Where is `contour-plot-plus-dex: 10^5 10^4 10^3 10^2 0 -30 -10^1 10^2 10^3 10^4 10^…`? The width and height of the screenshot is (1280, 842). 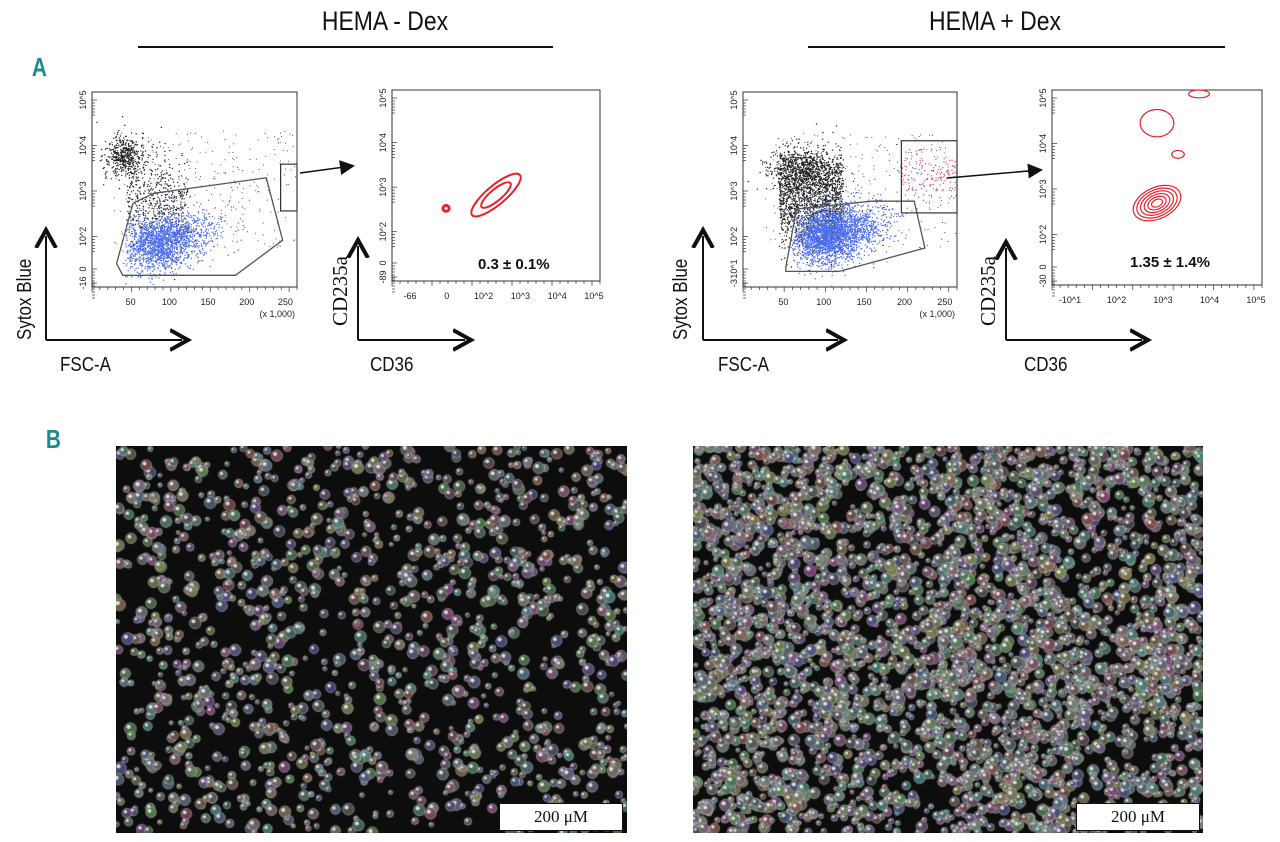 contour-plot-plus-dex: 10^5 10^4 10^3 10^2 0 -30 -10^1 10^2 10^3 10^4 10^… is located at coordinates (1152, 196).